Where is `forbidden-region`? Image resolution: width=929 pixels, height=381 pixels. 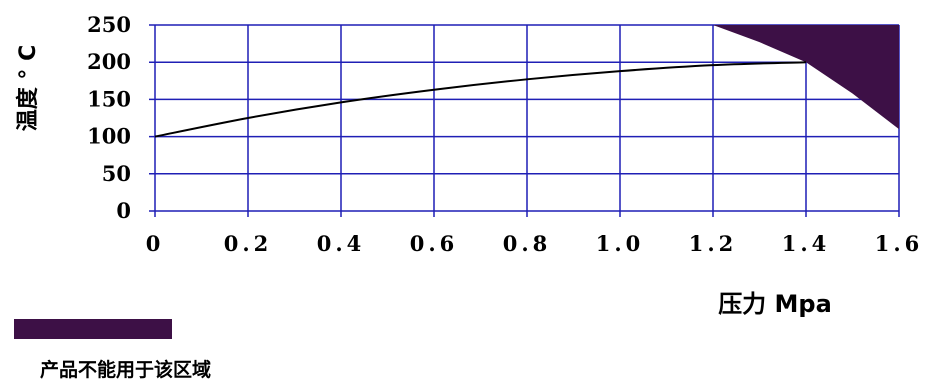 forbidden-region is located at coordinates (806, 77).